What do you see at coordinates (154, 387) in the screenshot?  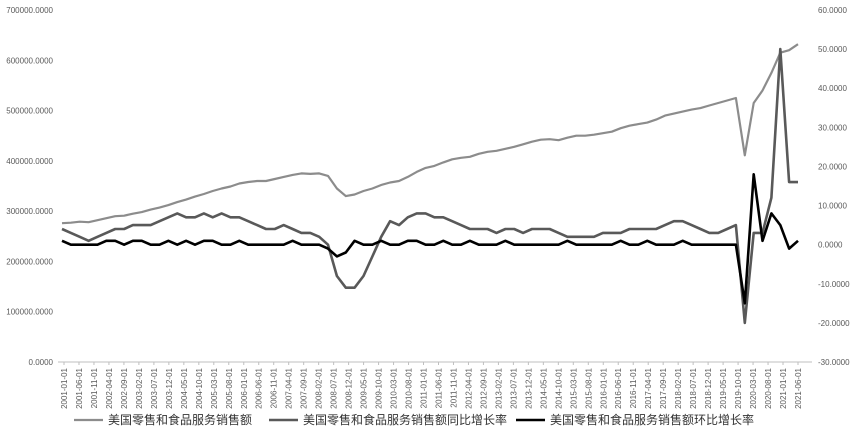 I see `x-tick-label: 2003-07-01` at bounding box center [154, 387].